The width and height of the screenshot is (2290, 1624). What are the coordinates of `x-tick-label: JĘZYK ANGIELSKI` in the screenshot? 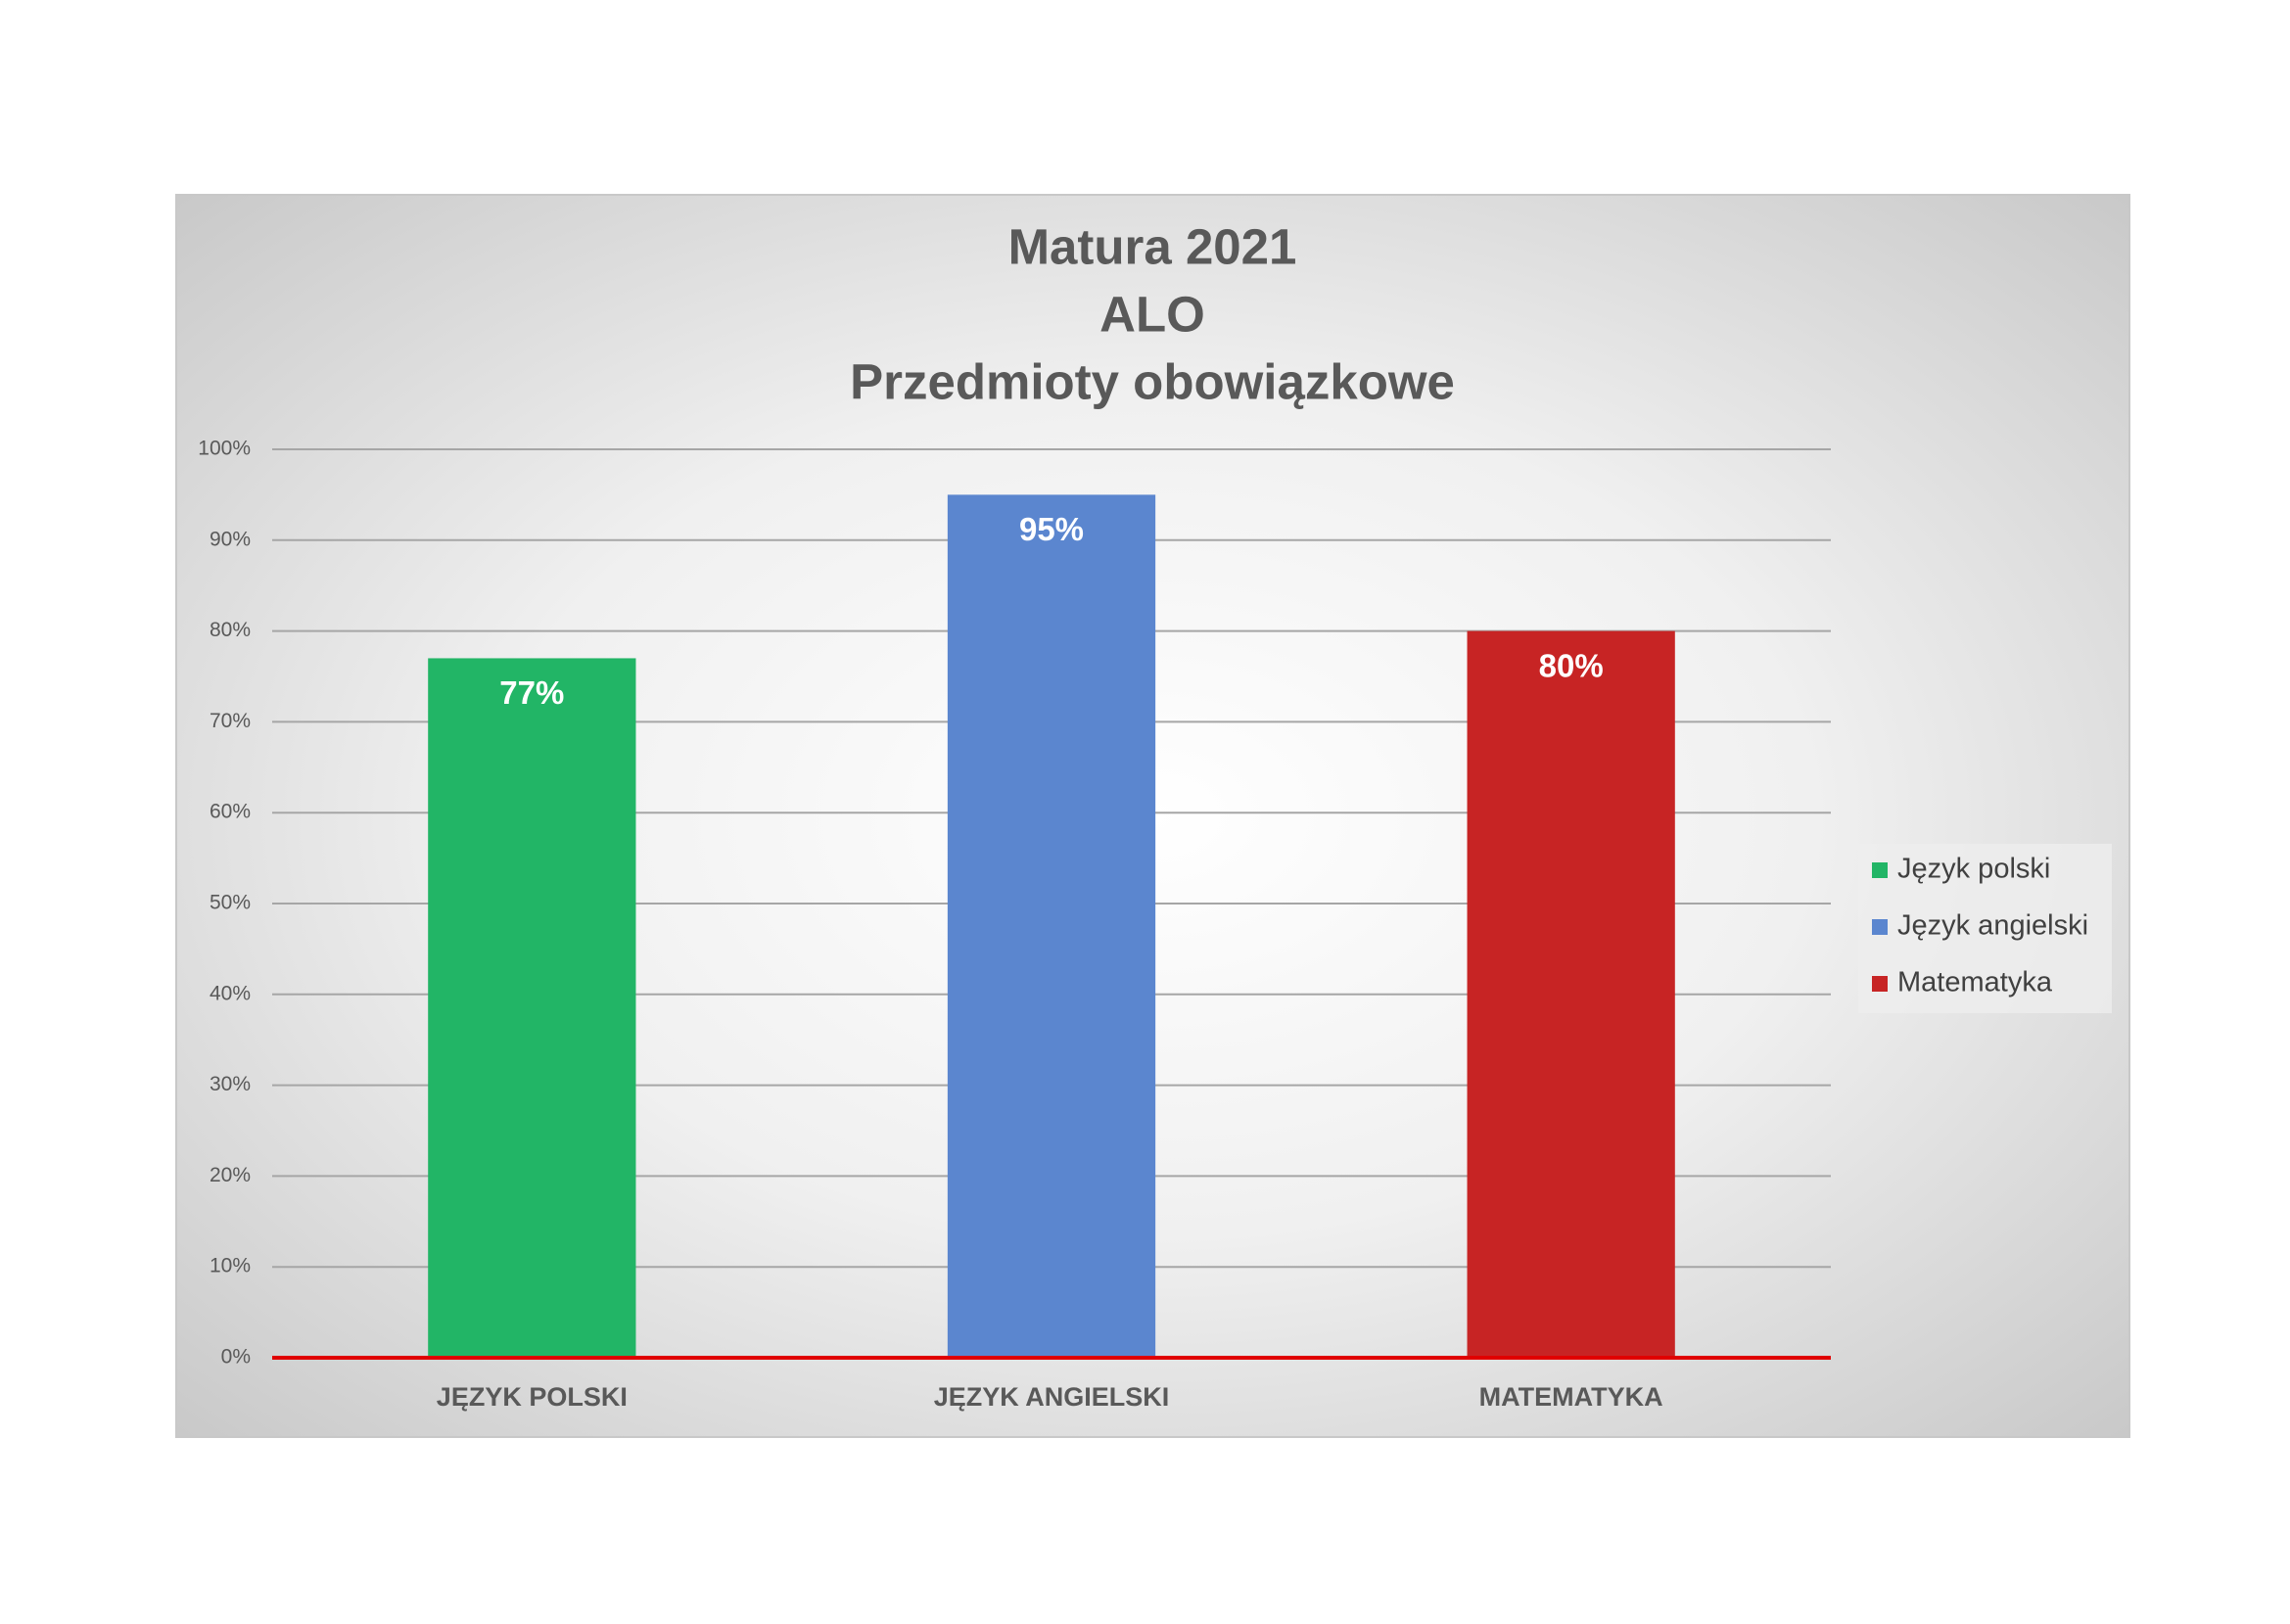 It's located at (1052, 1397).